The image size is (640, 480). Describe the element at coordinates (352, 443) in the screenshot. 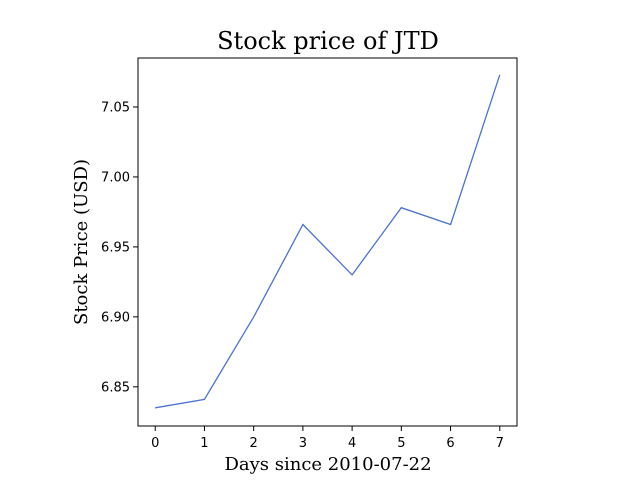

I see `x-tick-label: 4` at that location.